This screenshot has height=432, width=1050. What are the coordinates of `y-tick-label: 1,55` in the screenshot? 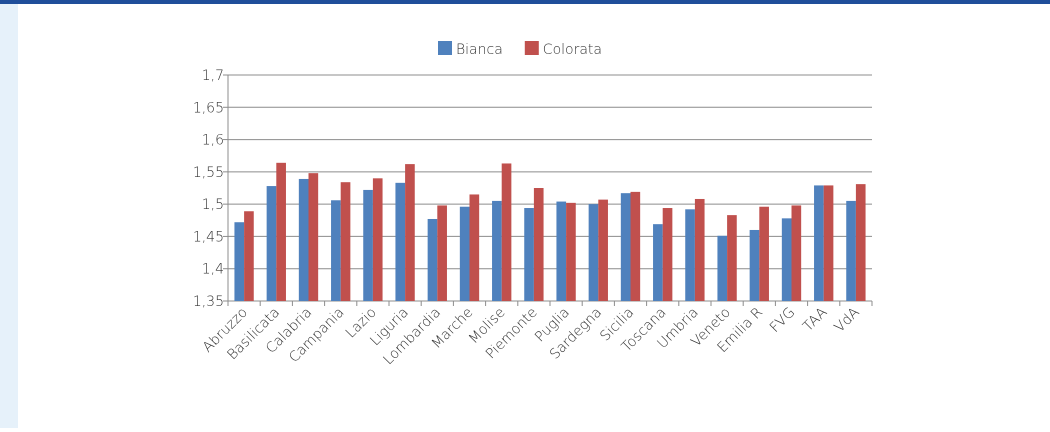 It's located at (208, 173).